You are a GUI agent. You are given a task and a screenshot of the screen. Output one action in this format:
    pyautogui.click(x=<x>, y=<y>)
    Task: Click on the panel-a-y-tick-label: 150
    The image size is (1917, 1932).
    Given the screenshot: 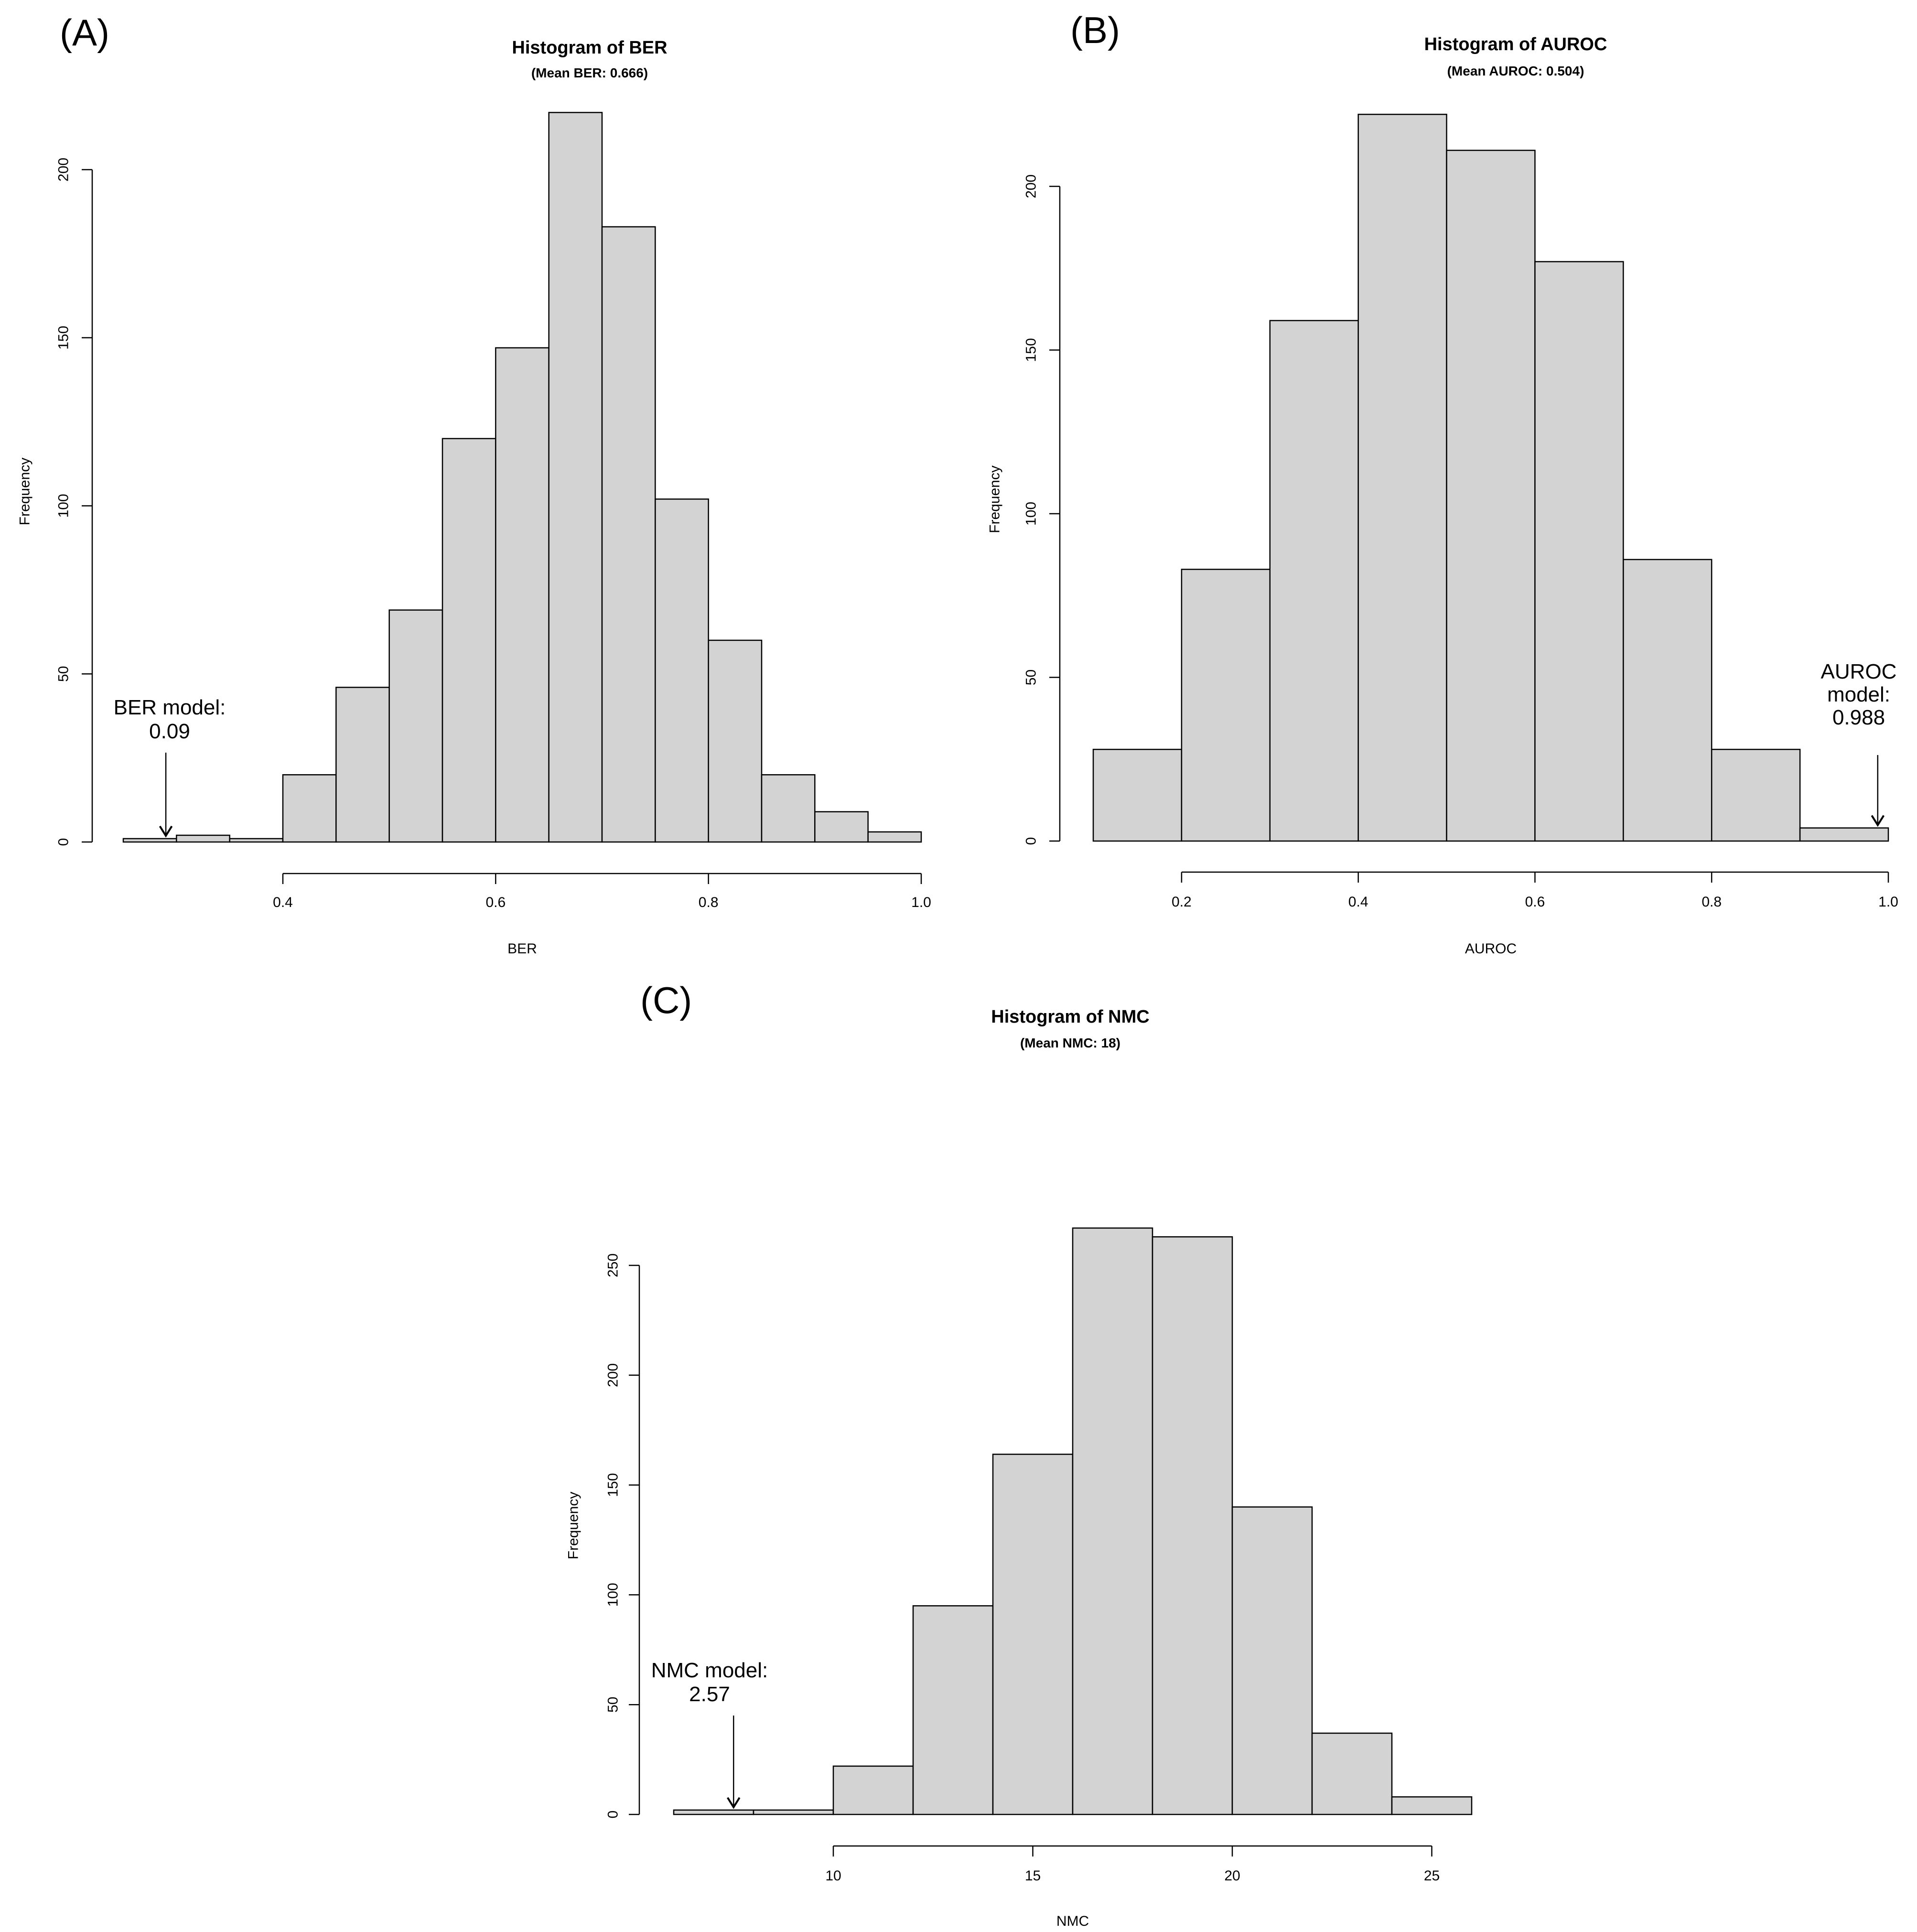 What is the action you would take?
    pyautogui.click(x=64, y=338)
    